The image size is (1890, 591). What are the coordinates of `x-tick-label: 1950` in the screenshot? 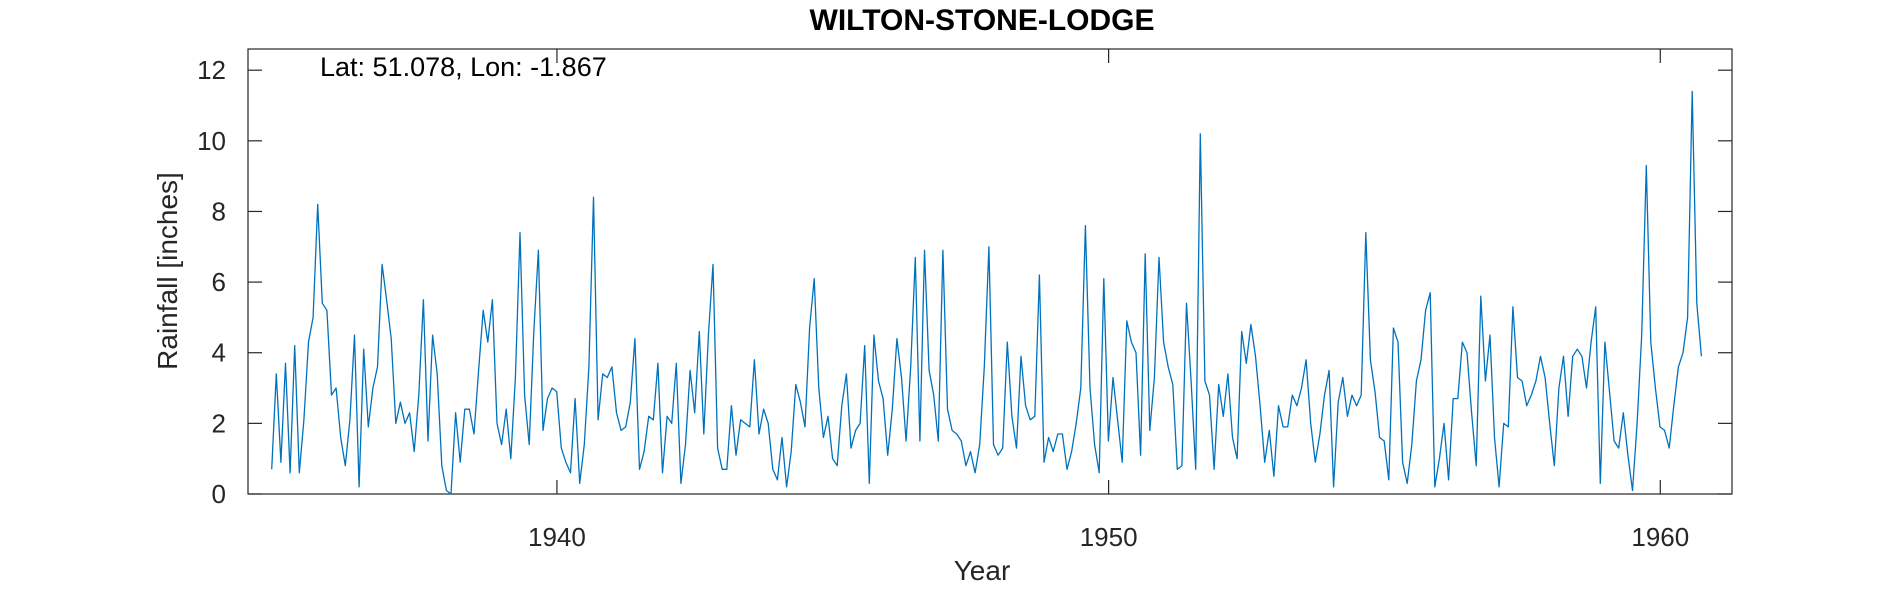 It's located at (1109, 537).